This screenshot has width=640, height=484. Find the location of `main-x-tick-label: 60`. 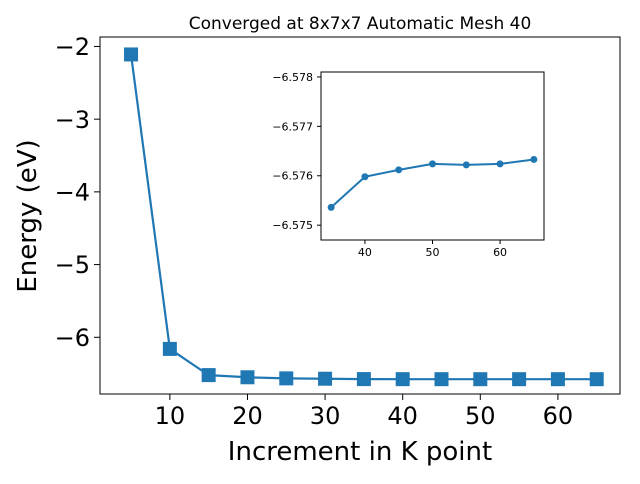

main-x-tick-label: 60 is located at coordinates (558, 416).